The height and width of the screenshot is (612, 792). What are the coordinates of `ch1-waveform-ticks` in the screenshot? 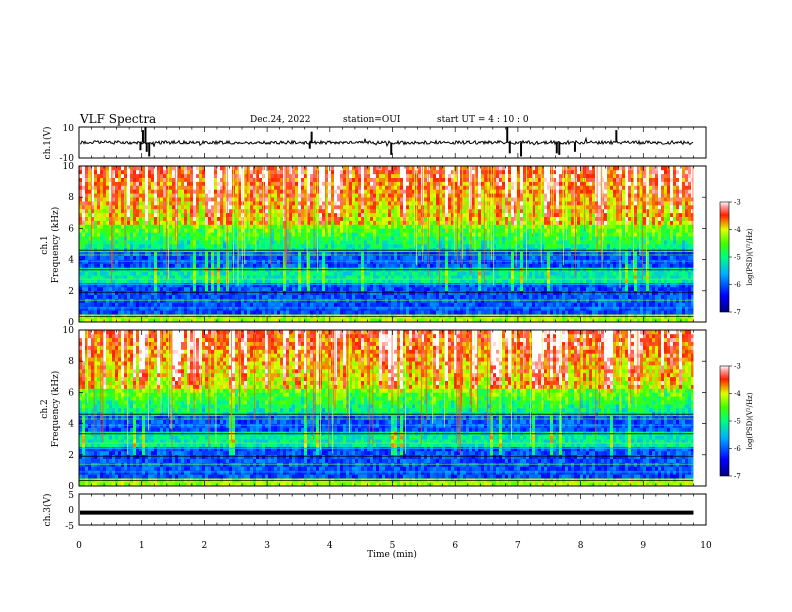 It's located at (392, 142).